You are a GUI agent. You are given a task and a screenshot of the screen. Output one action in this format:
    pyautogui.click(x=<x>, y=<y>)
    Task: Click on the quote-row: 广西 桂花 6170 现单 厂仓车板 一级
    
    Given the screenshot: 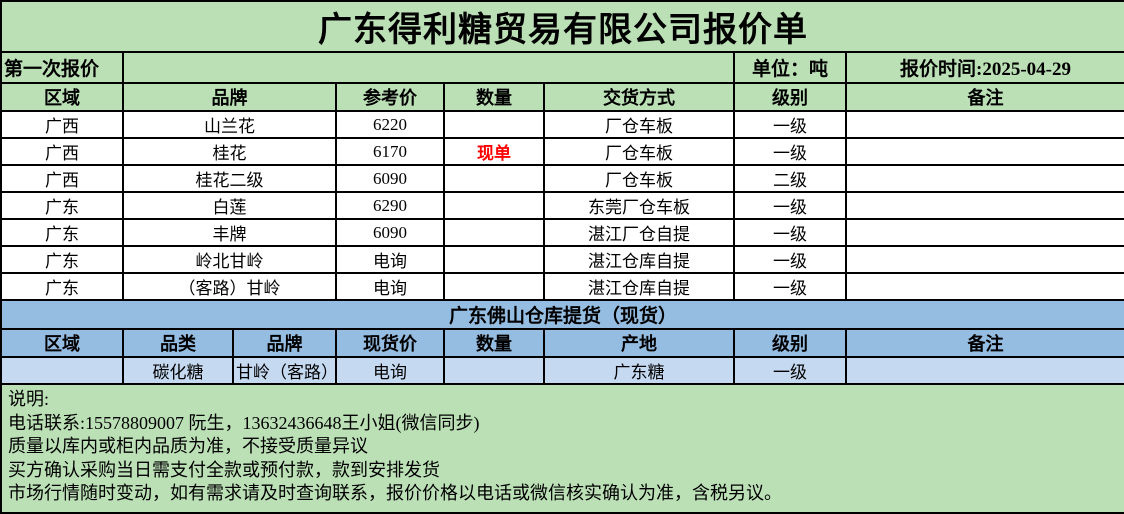 What is the action you would take?
    pyautogui.click(x=562, y=151)
    